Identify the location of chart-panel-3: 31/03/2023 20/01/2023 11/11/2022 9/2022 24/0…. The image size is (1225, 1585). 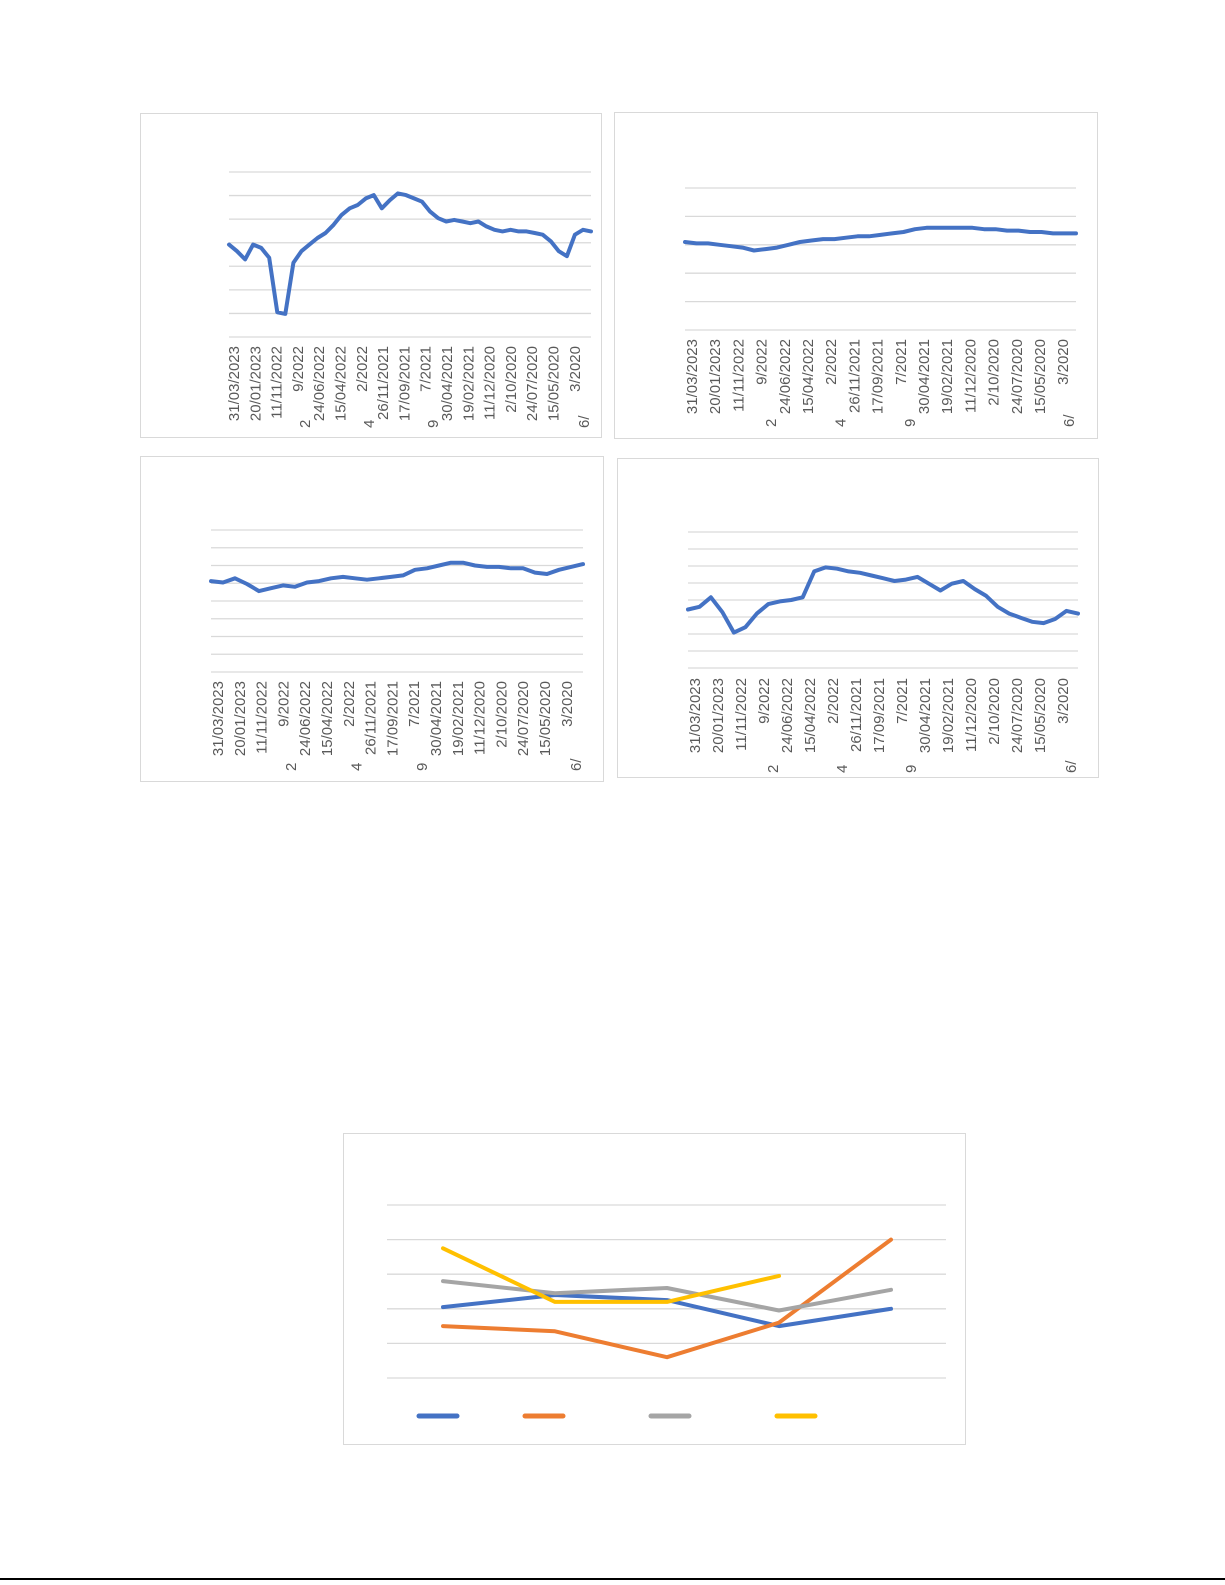
(372, 619).